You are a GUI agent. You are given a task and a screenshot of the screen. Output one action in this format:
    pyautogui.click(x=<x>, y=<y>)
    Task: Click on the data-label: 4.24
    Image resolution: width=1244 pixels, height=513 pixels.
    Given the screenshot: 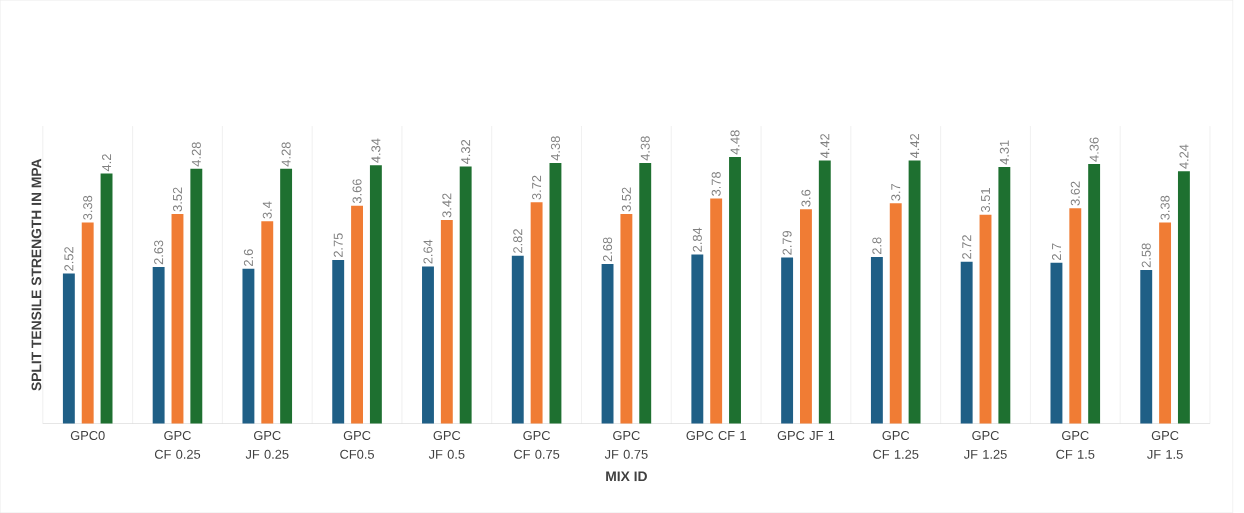 What is the action you would take?
    pyautogui.click(x=1184, y=156)
    